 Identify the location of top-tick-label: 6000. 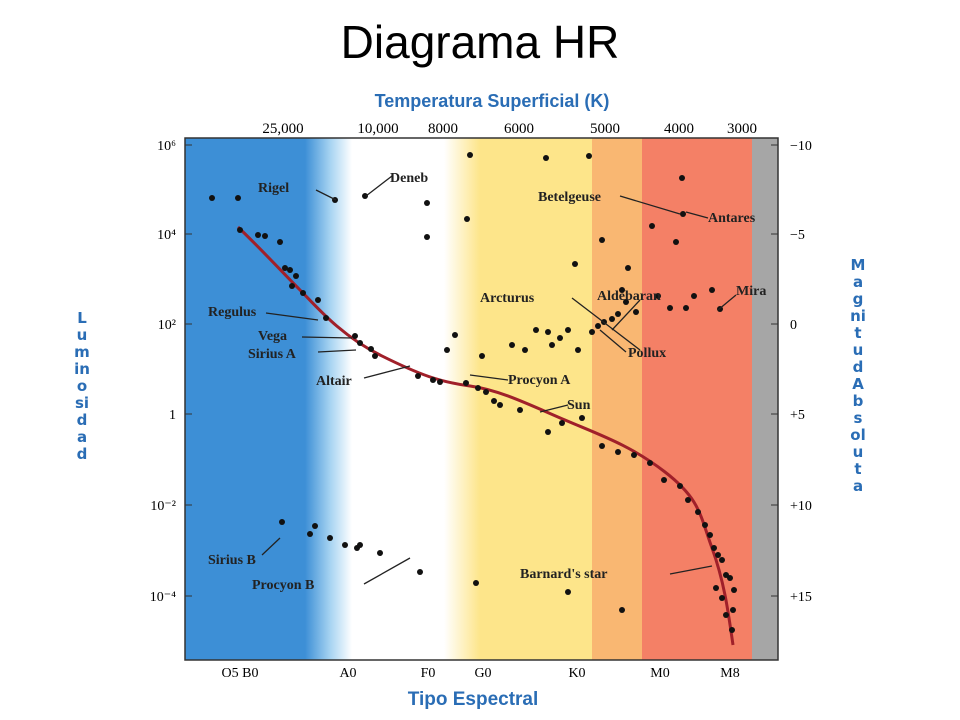
(519, 129).